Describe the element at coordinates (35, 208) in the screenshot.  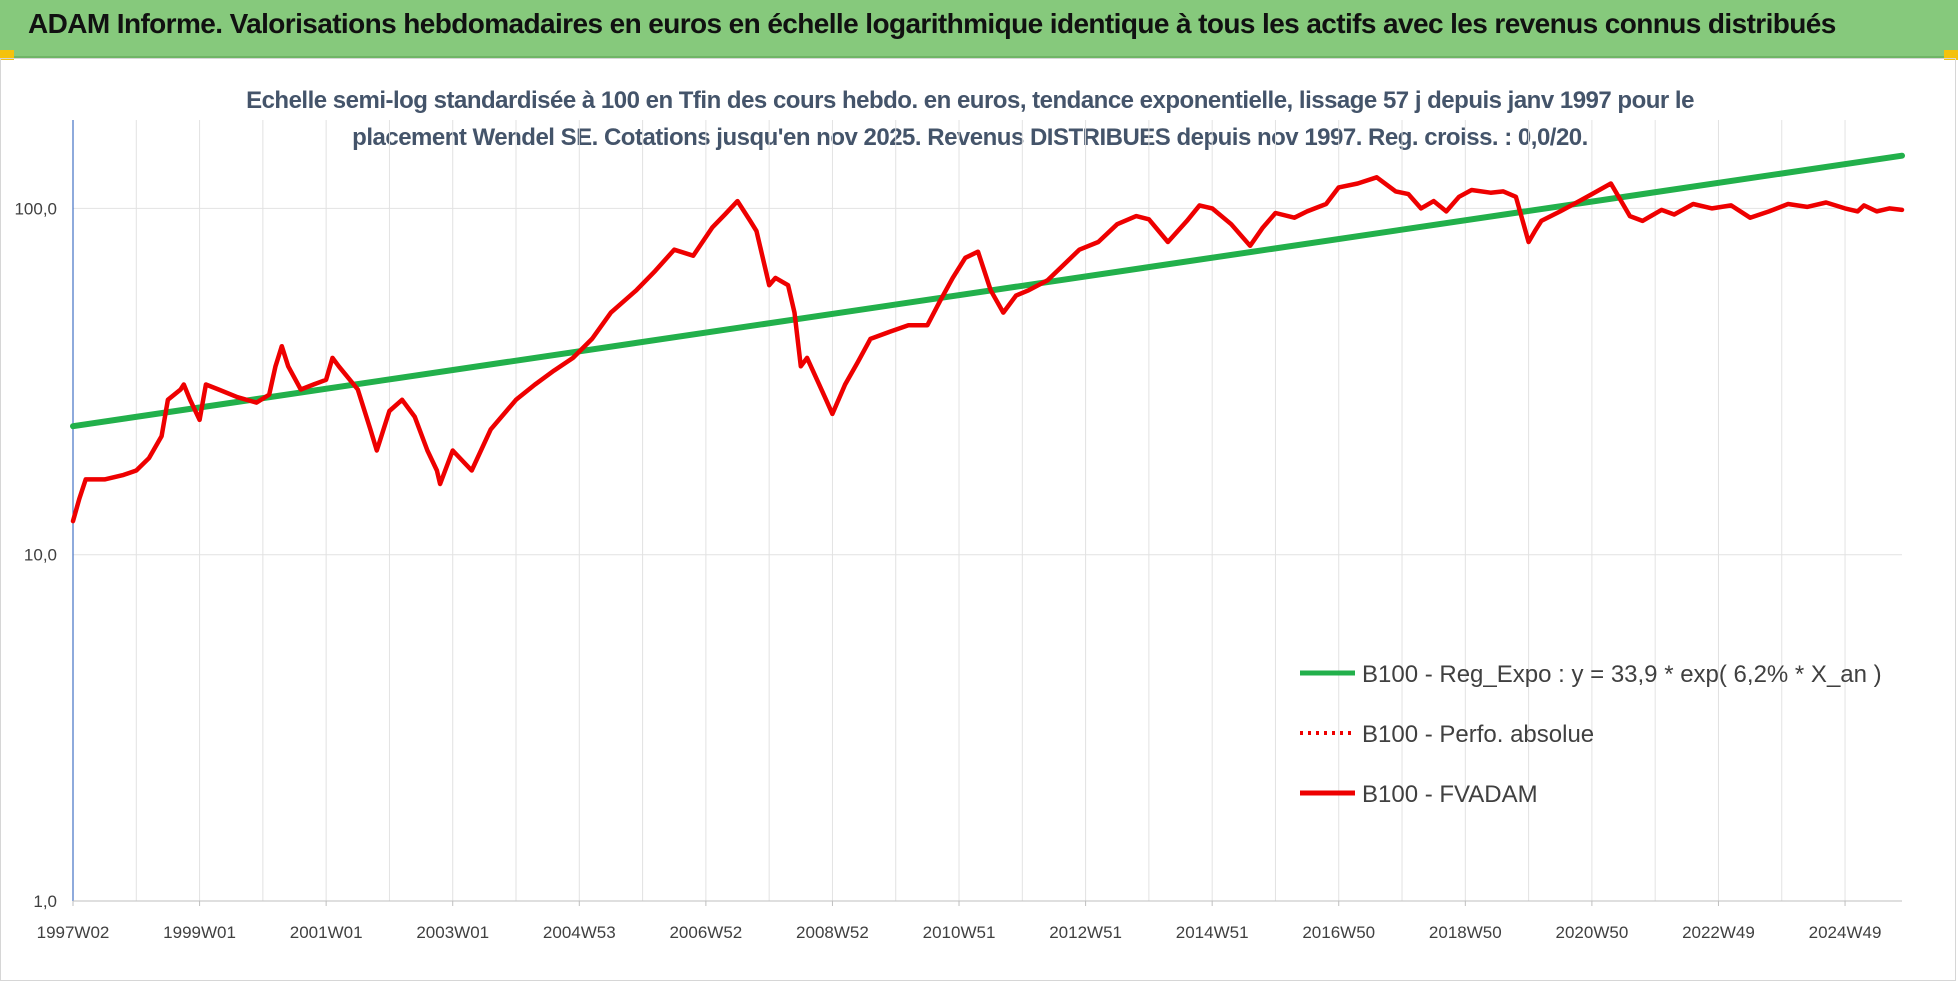
I see `y-tick-label-2: 100,0` at that location.